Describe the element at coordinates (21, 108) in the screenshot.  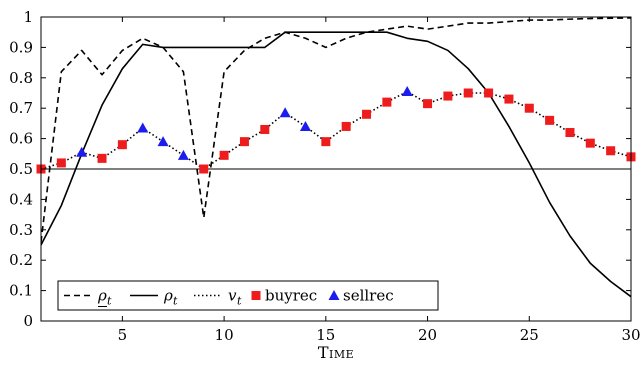
I see `y-tick-label-7: 0.7` at that location.